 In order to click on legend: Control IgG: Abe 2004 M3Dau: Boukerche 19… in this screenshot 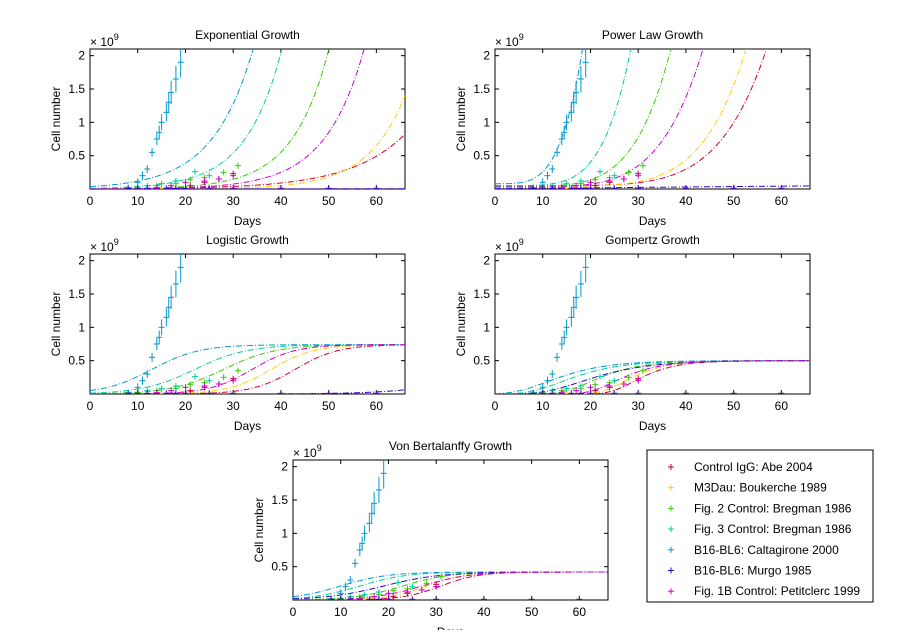, I will do `click(760, 526)`.